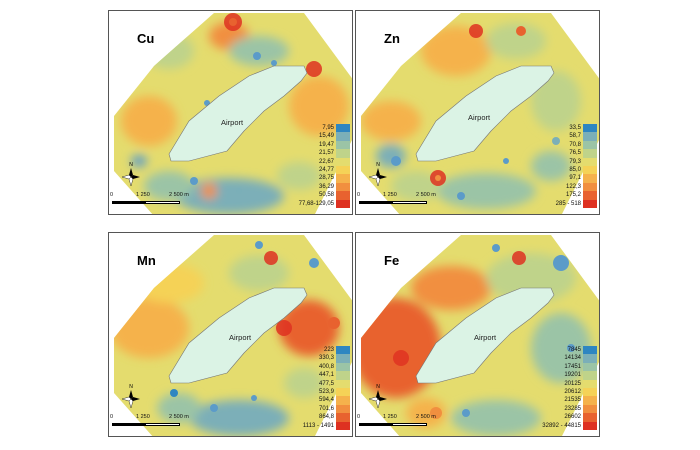 The width and height of the screenshot is (700, 450). I want to click on legend-entry: 26602, so click(569, 417).